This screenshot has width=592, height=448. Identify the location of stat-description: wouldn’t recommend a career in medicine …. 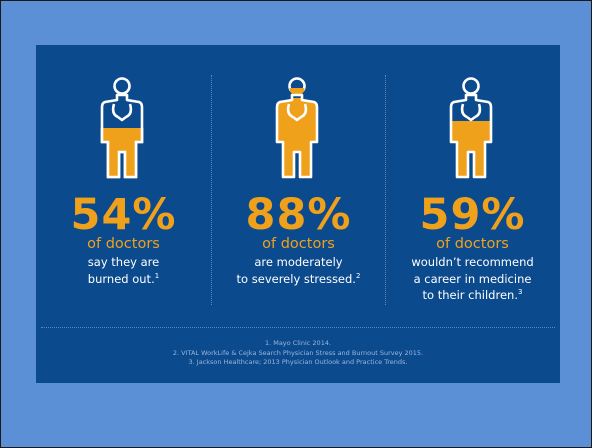
(472, 279).